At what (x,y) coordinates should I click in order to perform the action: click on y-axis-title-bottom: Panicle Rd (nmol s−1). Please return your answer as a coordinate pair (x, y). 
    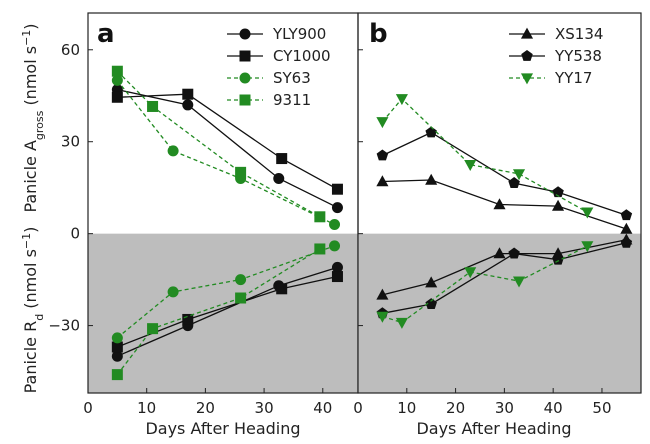
    Looking at the image, I should click on (33, 310).